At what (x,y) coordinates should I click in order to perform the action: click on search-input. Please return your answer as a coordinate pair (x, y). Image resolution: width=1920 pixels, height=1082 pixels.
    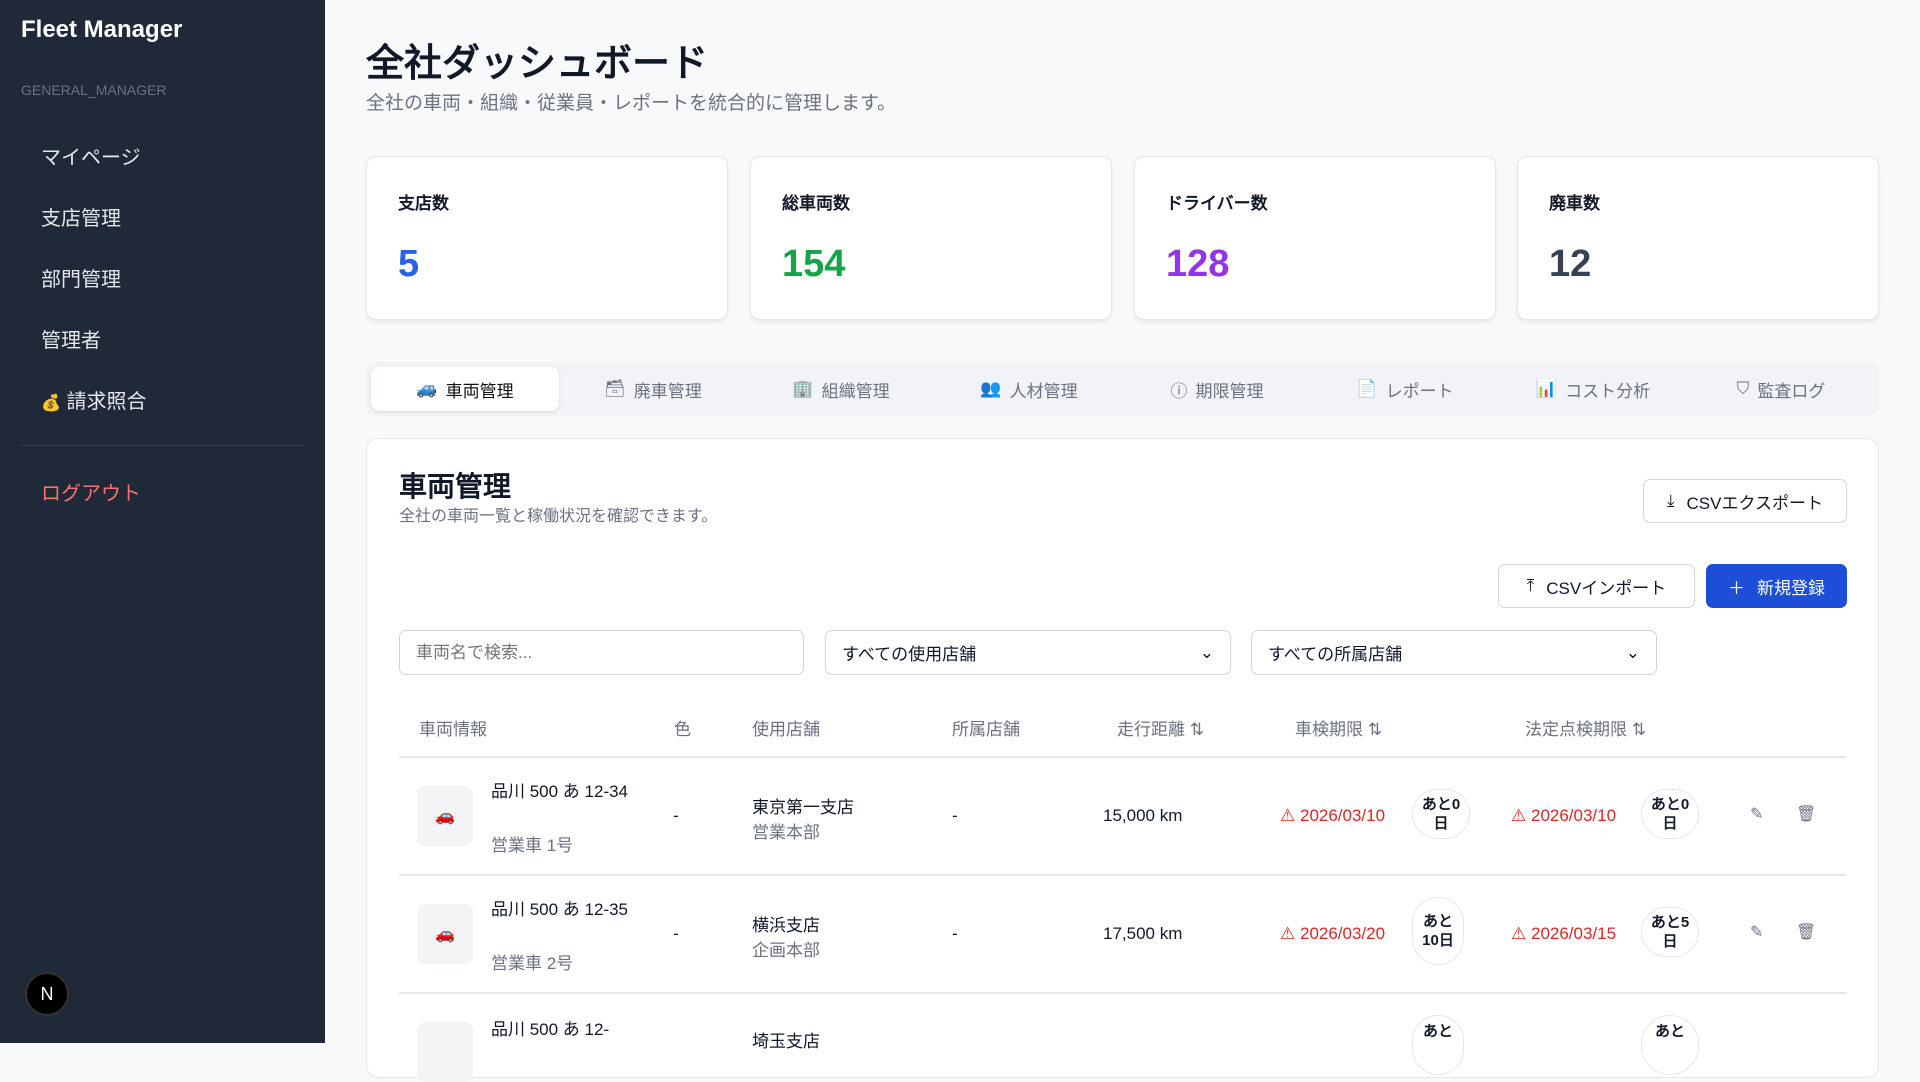
    Looking at the image, I should click on (601, 652).